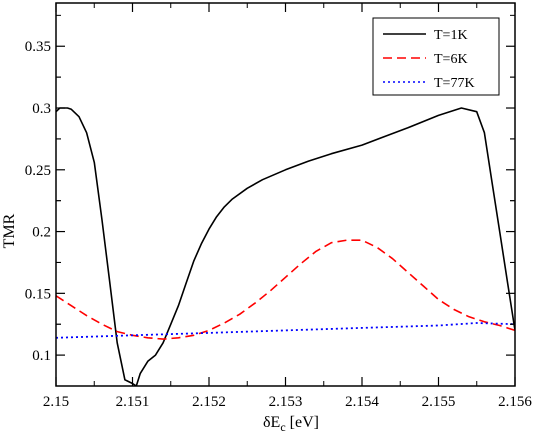 Image resolution: width=537 pixels, height=435 pixels. Describe the element at coordinates (209, 402) in the screenshot. I see `x-tick-label: 2.152` at that location.